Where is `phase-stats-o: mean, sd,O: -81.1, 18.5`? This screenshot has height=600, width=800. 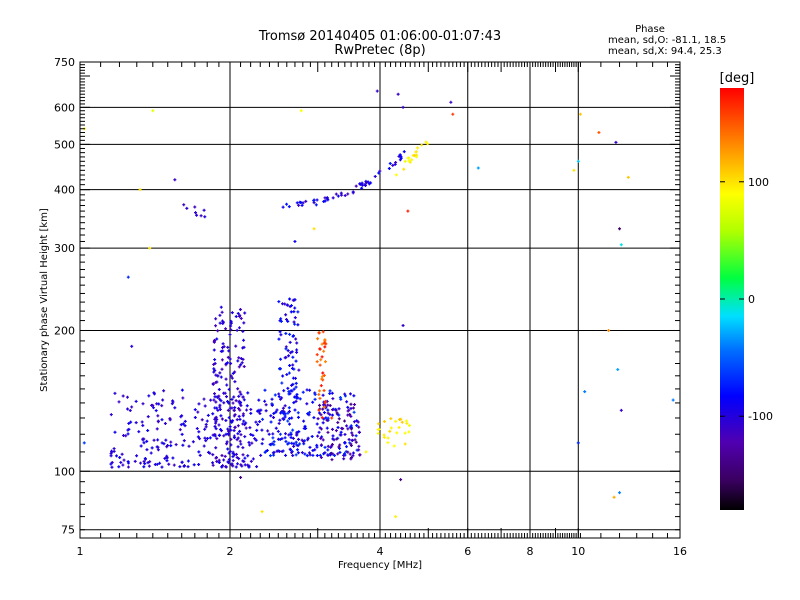
phase-stats-o: mean, sd,O: -81.1, 18.5 is located at coordinates (667, 40).